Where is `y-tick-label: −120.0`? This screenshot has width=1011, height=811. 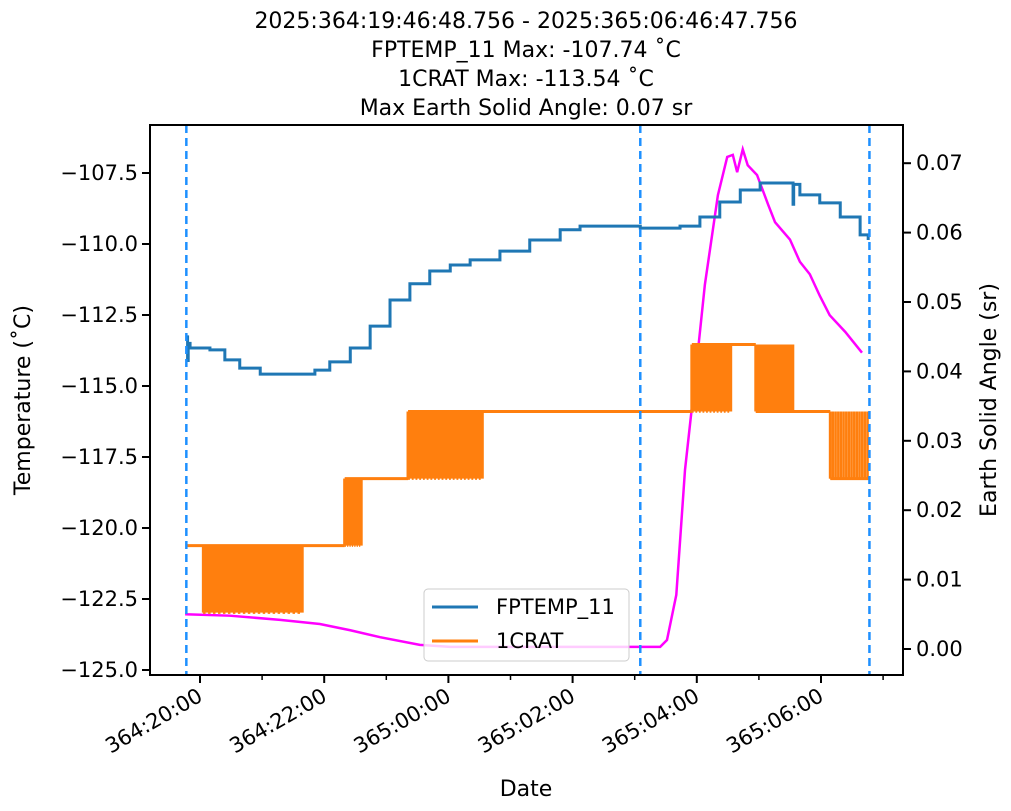
y-tick-label: −120.0 is located at coordinates (99, 528).